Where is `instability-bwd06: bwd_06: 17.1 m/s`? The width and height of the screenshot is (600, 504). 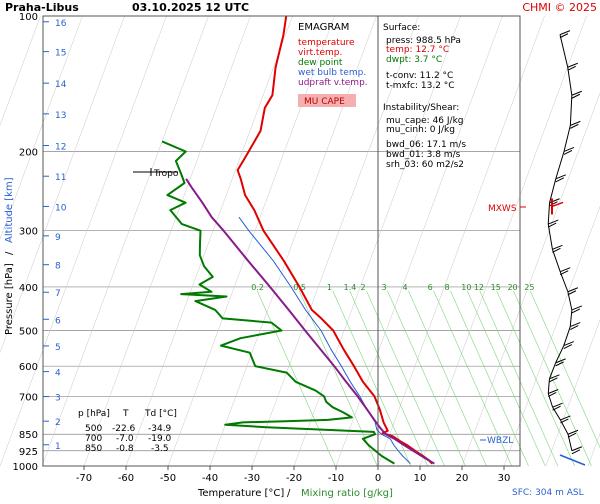 instability-bwd06: bwd_06: 17.1 m/s is located at coordinates (426, 145).